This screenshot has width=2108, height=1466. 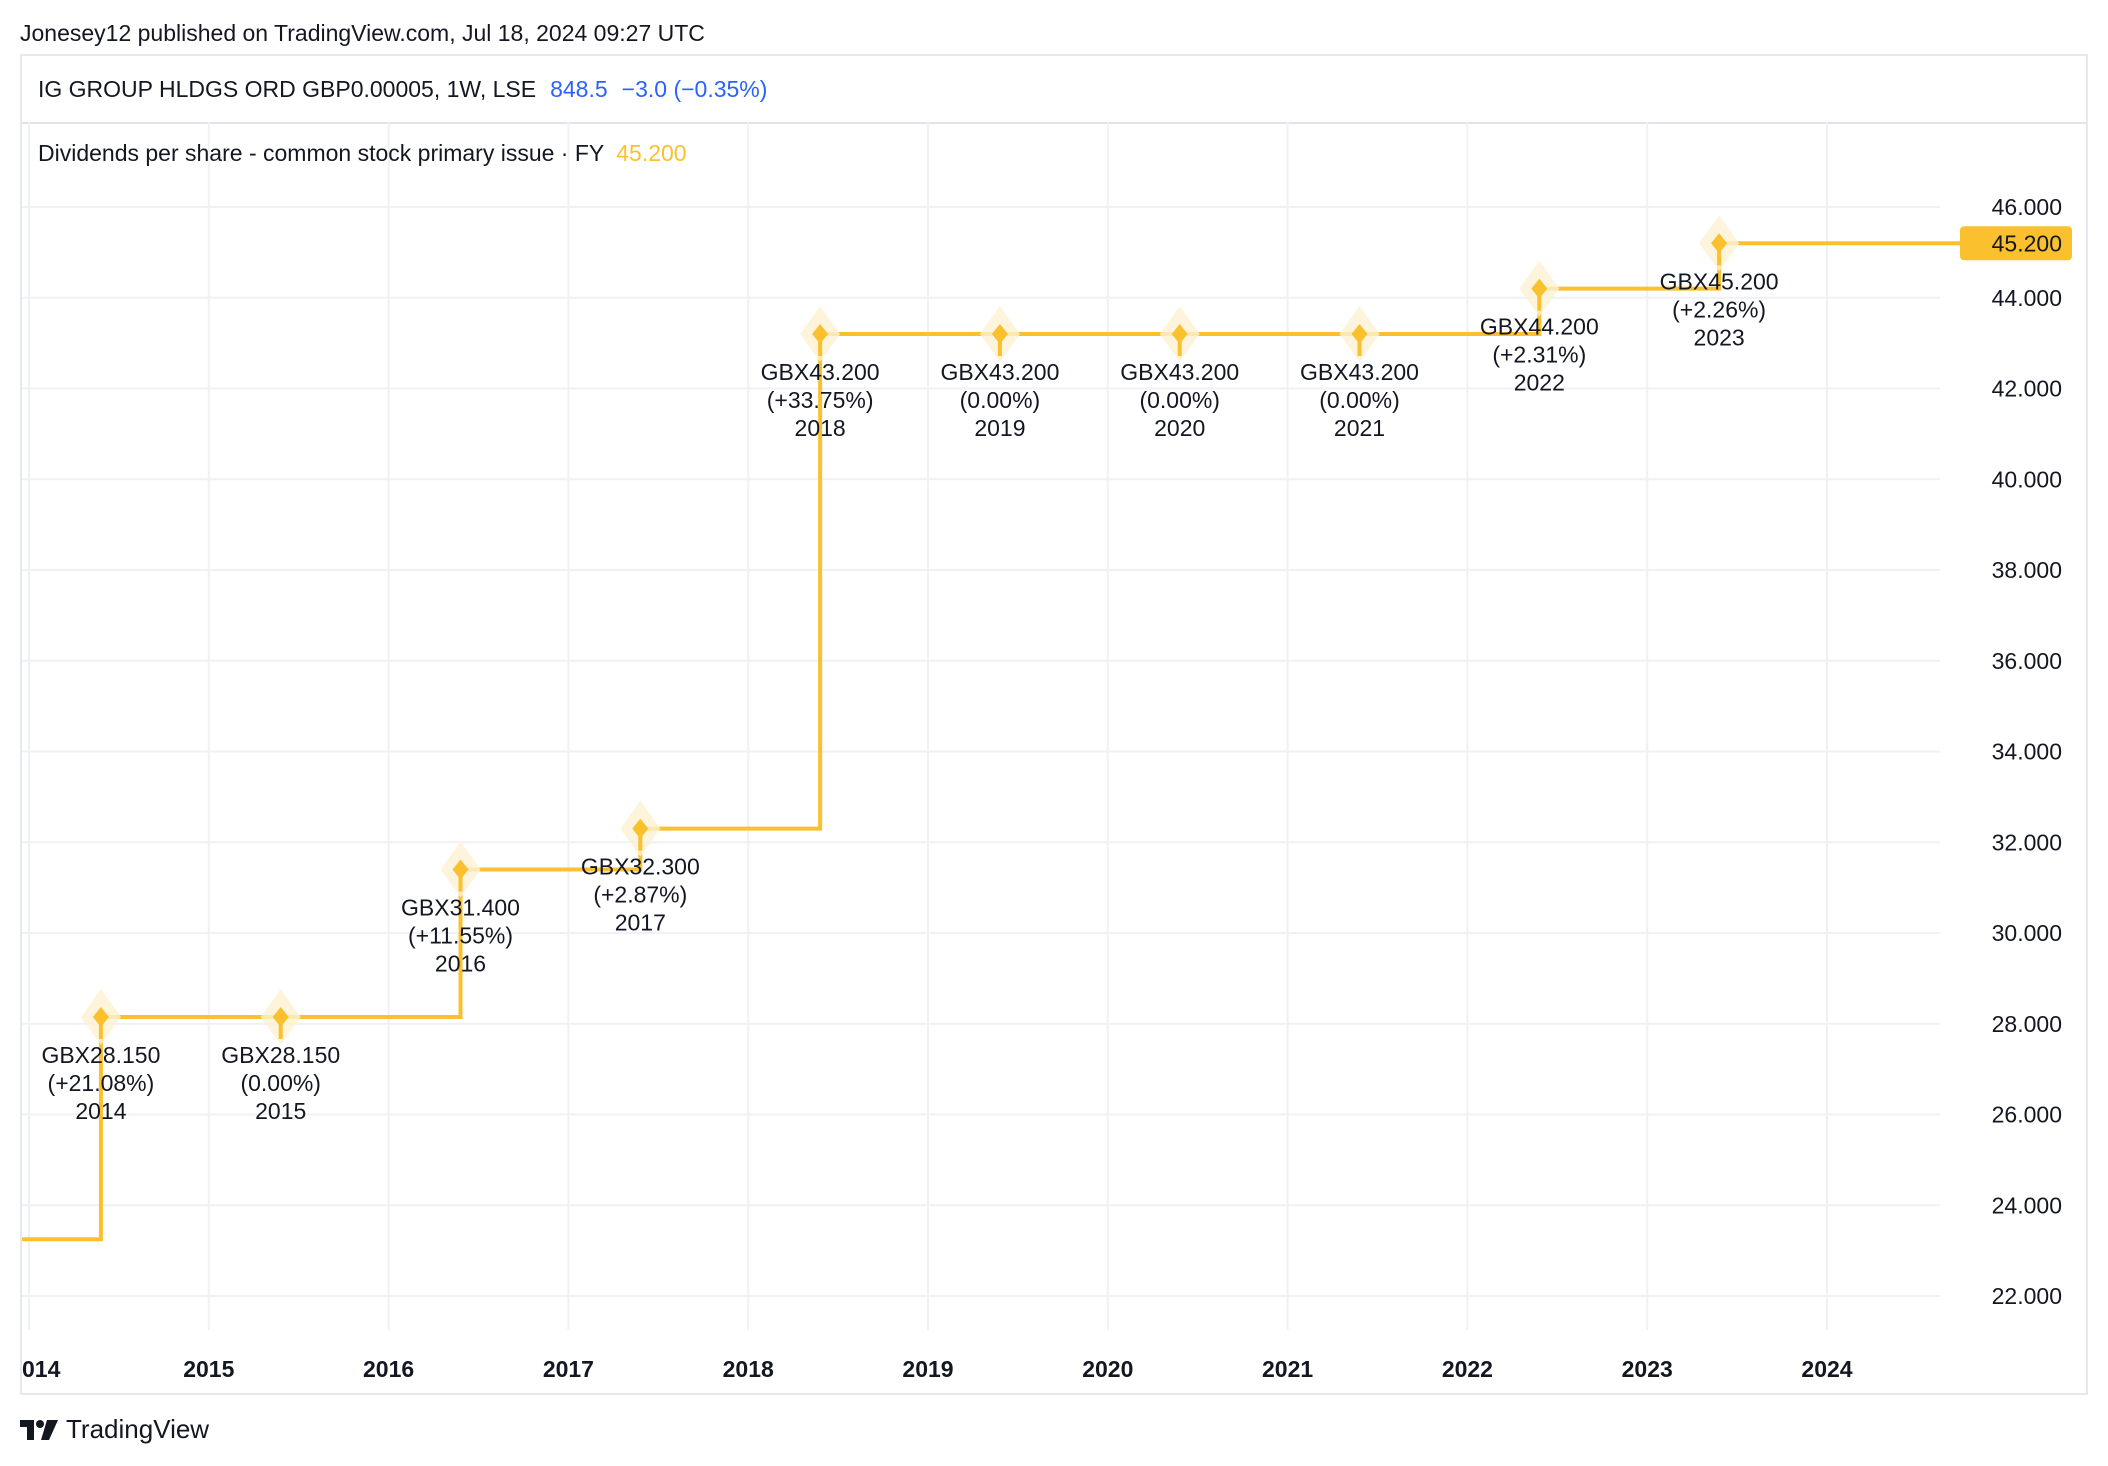 What do you see at coordinates (1826, 1369) in the screenshot?
I see `x-tick-label: 2024` at bounding box center [1826, 1369].